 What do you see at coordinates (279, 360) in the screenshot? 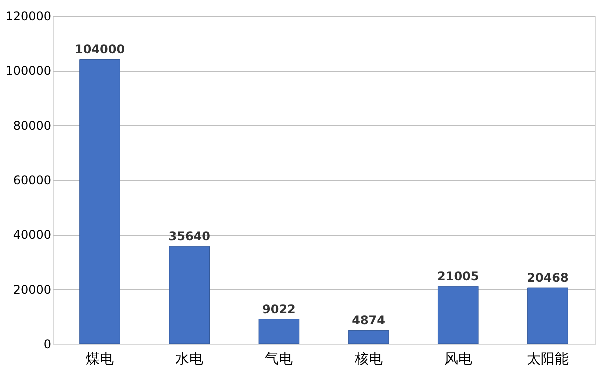
I see `x-tick-label: 气电` at bounding box center [279, 360].